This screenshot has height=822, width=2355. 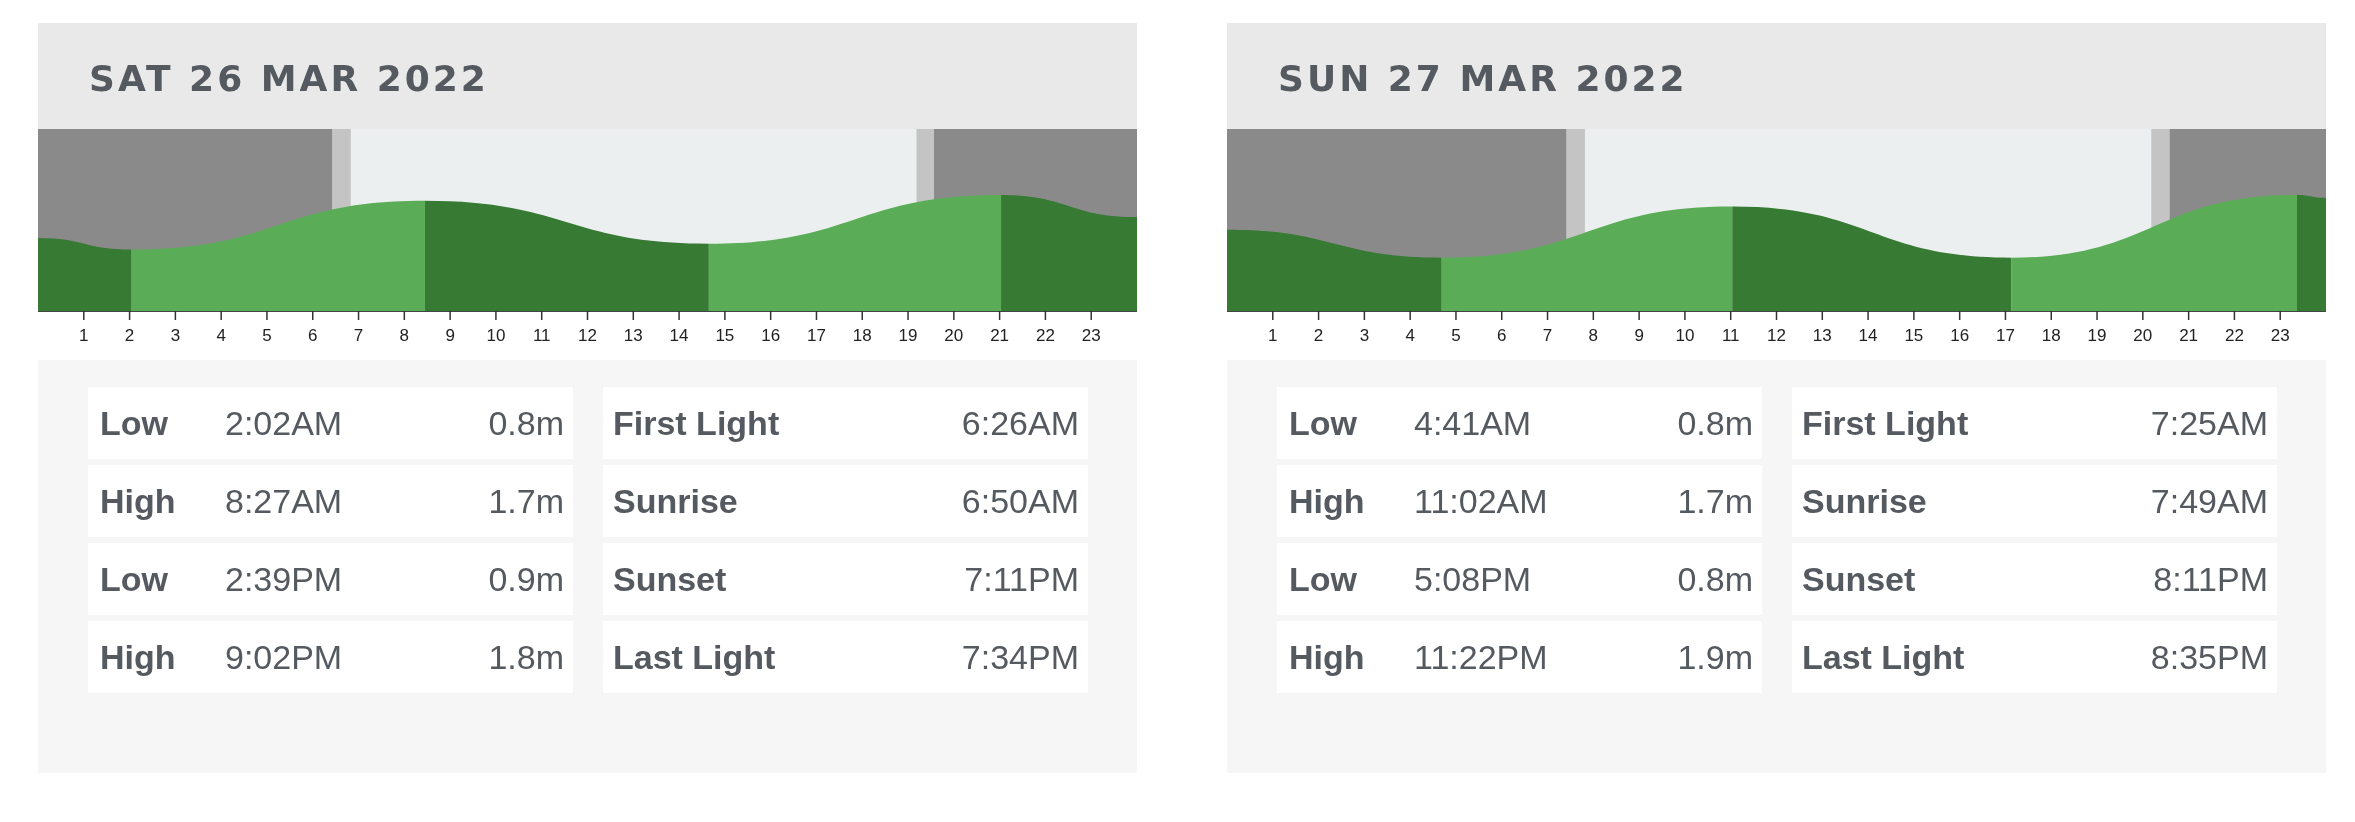 What do you see at coordinates (526, 657) in the screenshot?
I see `text: 1.8m` at bounding box center [526, 657].